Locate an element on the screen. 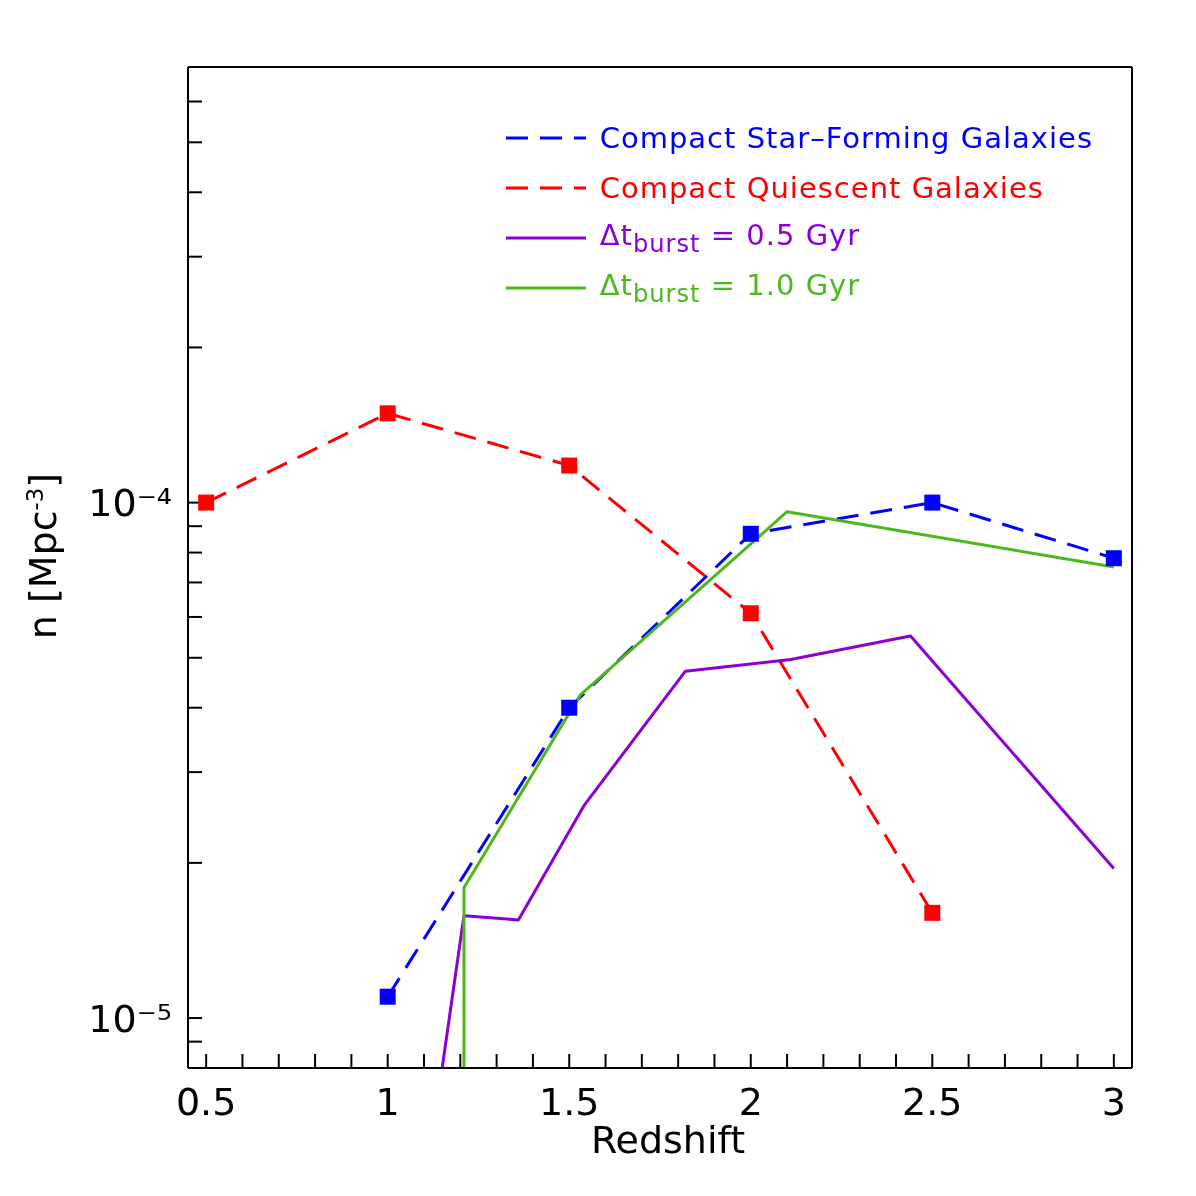  legend-label: Compact Star–Forming Galaxies is located at coordinates (846, 138).